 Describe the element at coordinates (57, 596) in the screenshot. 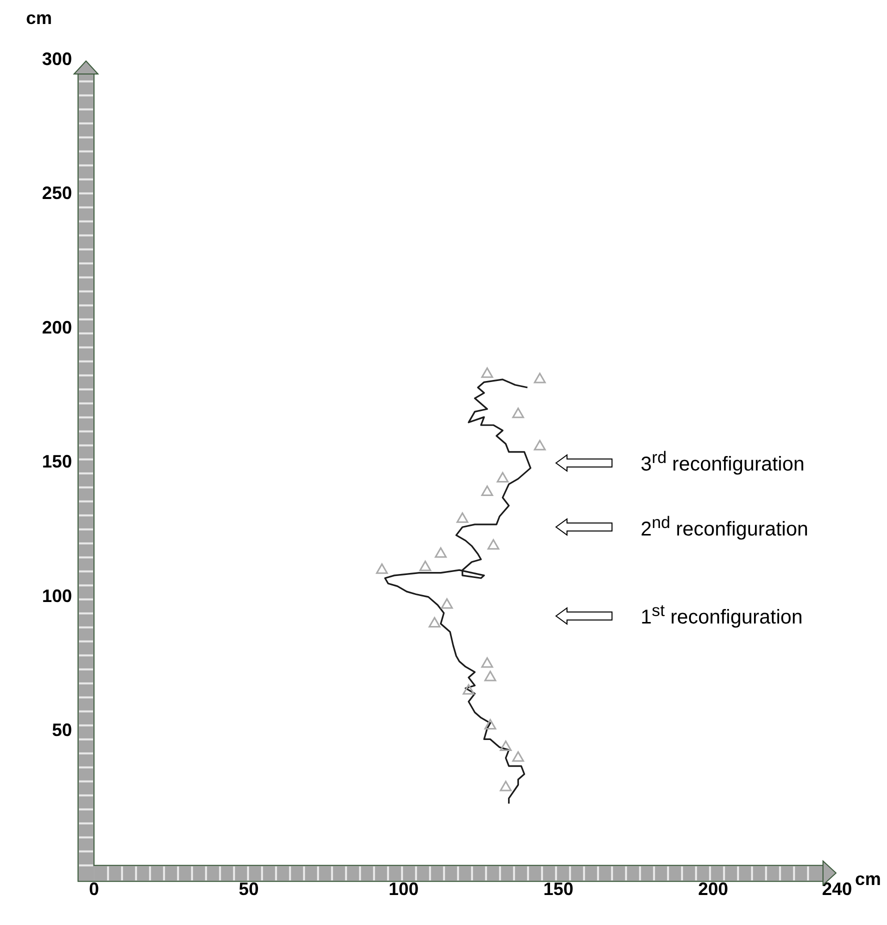

I see `y-tick-label: 100` at that location.